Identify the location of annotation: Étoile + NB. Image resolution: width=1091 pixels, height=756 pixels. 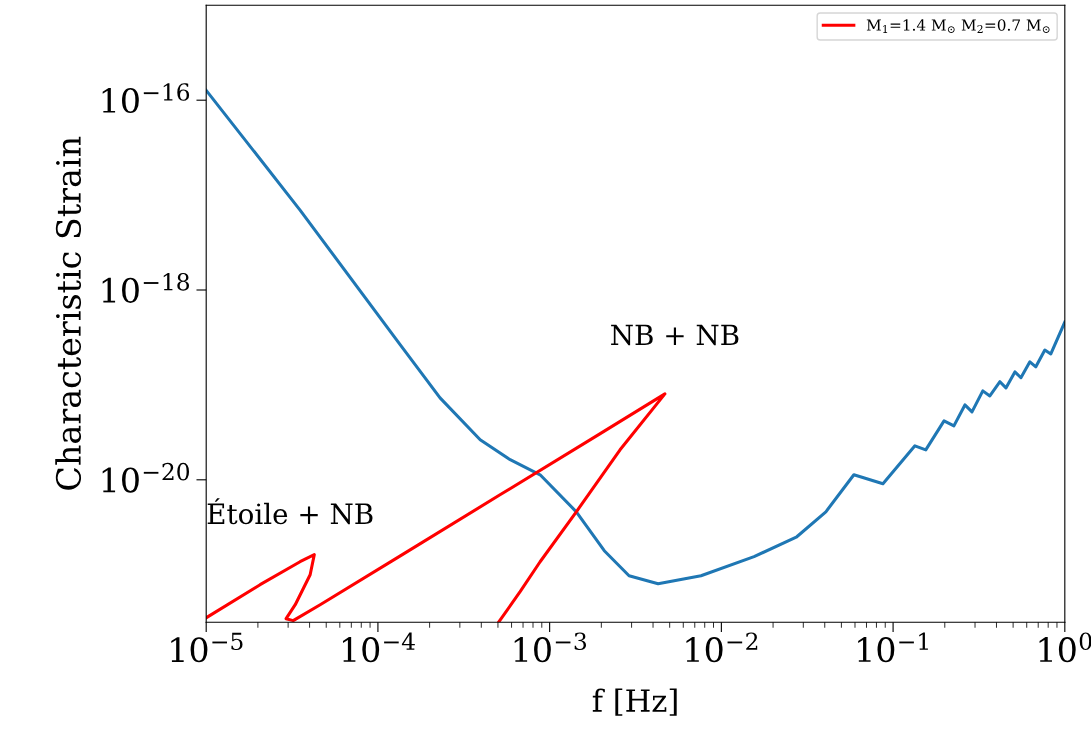
(290, 511).